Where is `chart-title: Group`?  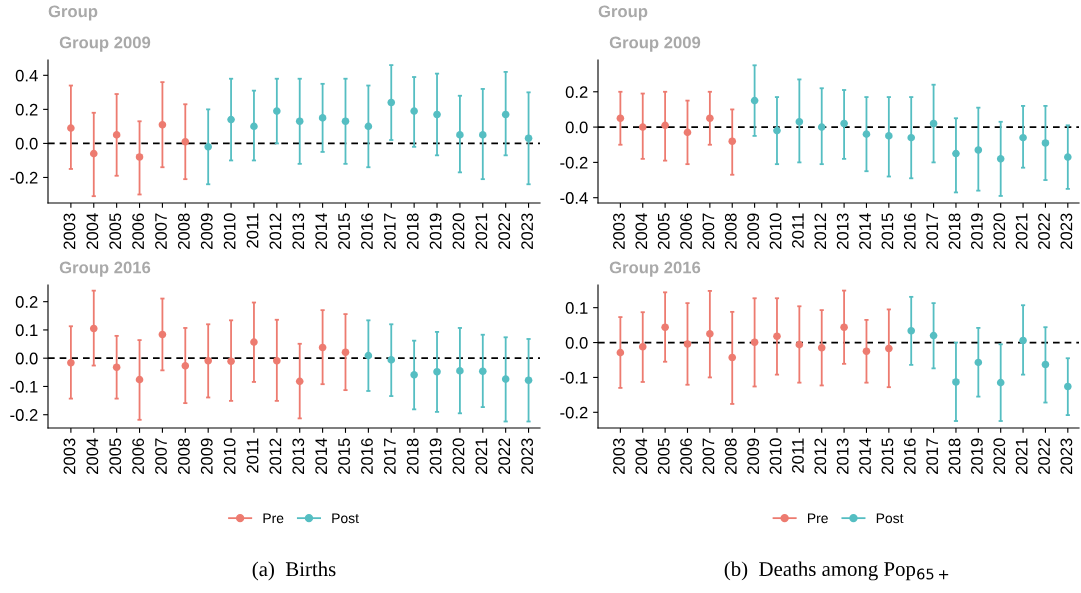
chart-title: Group is located at coordinates (623, 13).